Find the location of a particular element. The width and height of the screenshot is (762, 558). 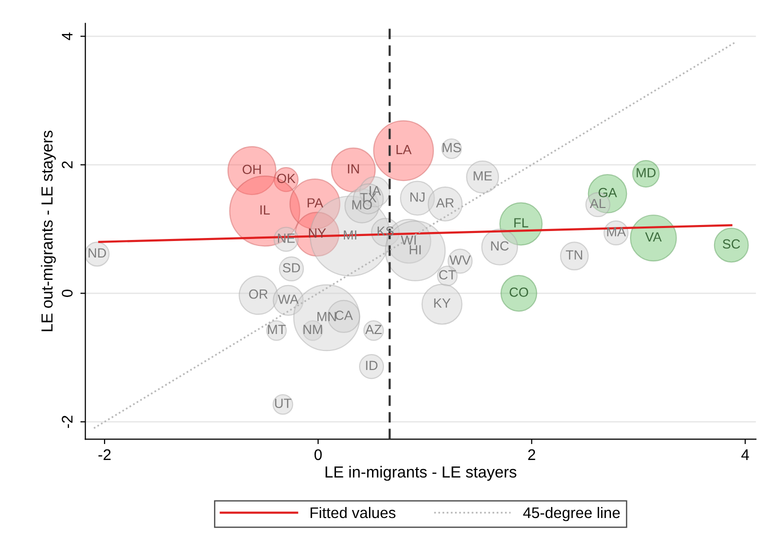

data-label: ID is located at coordinates (372, 365).